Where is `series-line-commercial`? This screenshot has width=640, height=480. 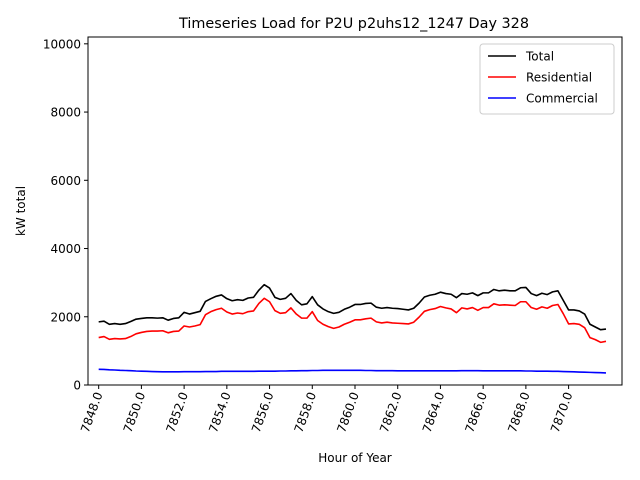
series-line-commercial is located at coordinates (352, 371).